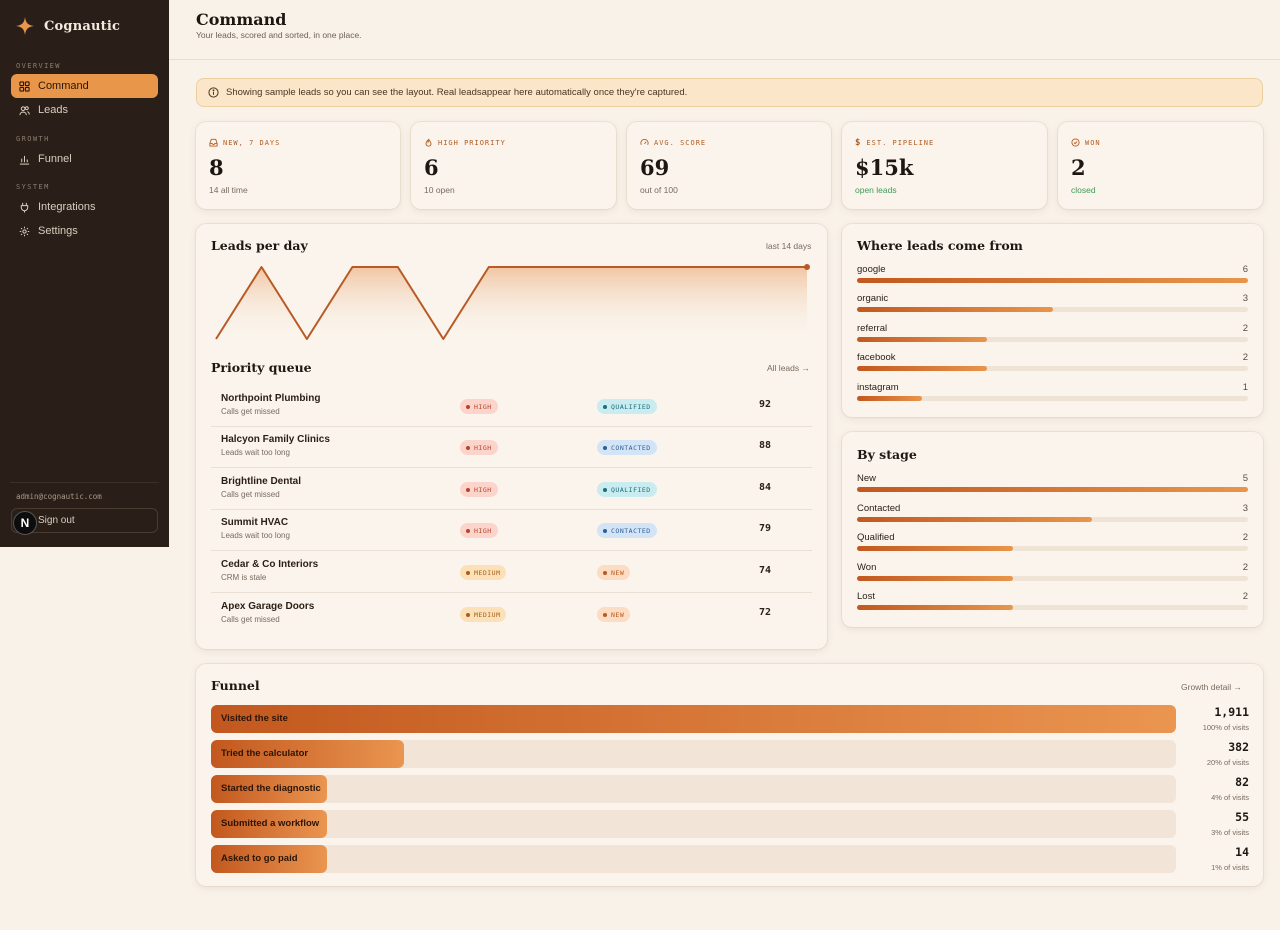 This screenshot has height=930, width=1280. What do you see at coordinates (63, 86) in the screenshot?
I see `sidebar-item-label: Command` at bounding box center [63, 86].